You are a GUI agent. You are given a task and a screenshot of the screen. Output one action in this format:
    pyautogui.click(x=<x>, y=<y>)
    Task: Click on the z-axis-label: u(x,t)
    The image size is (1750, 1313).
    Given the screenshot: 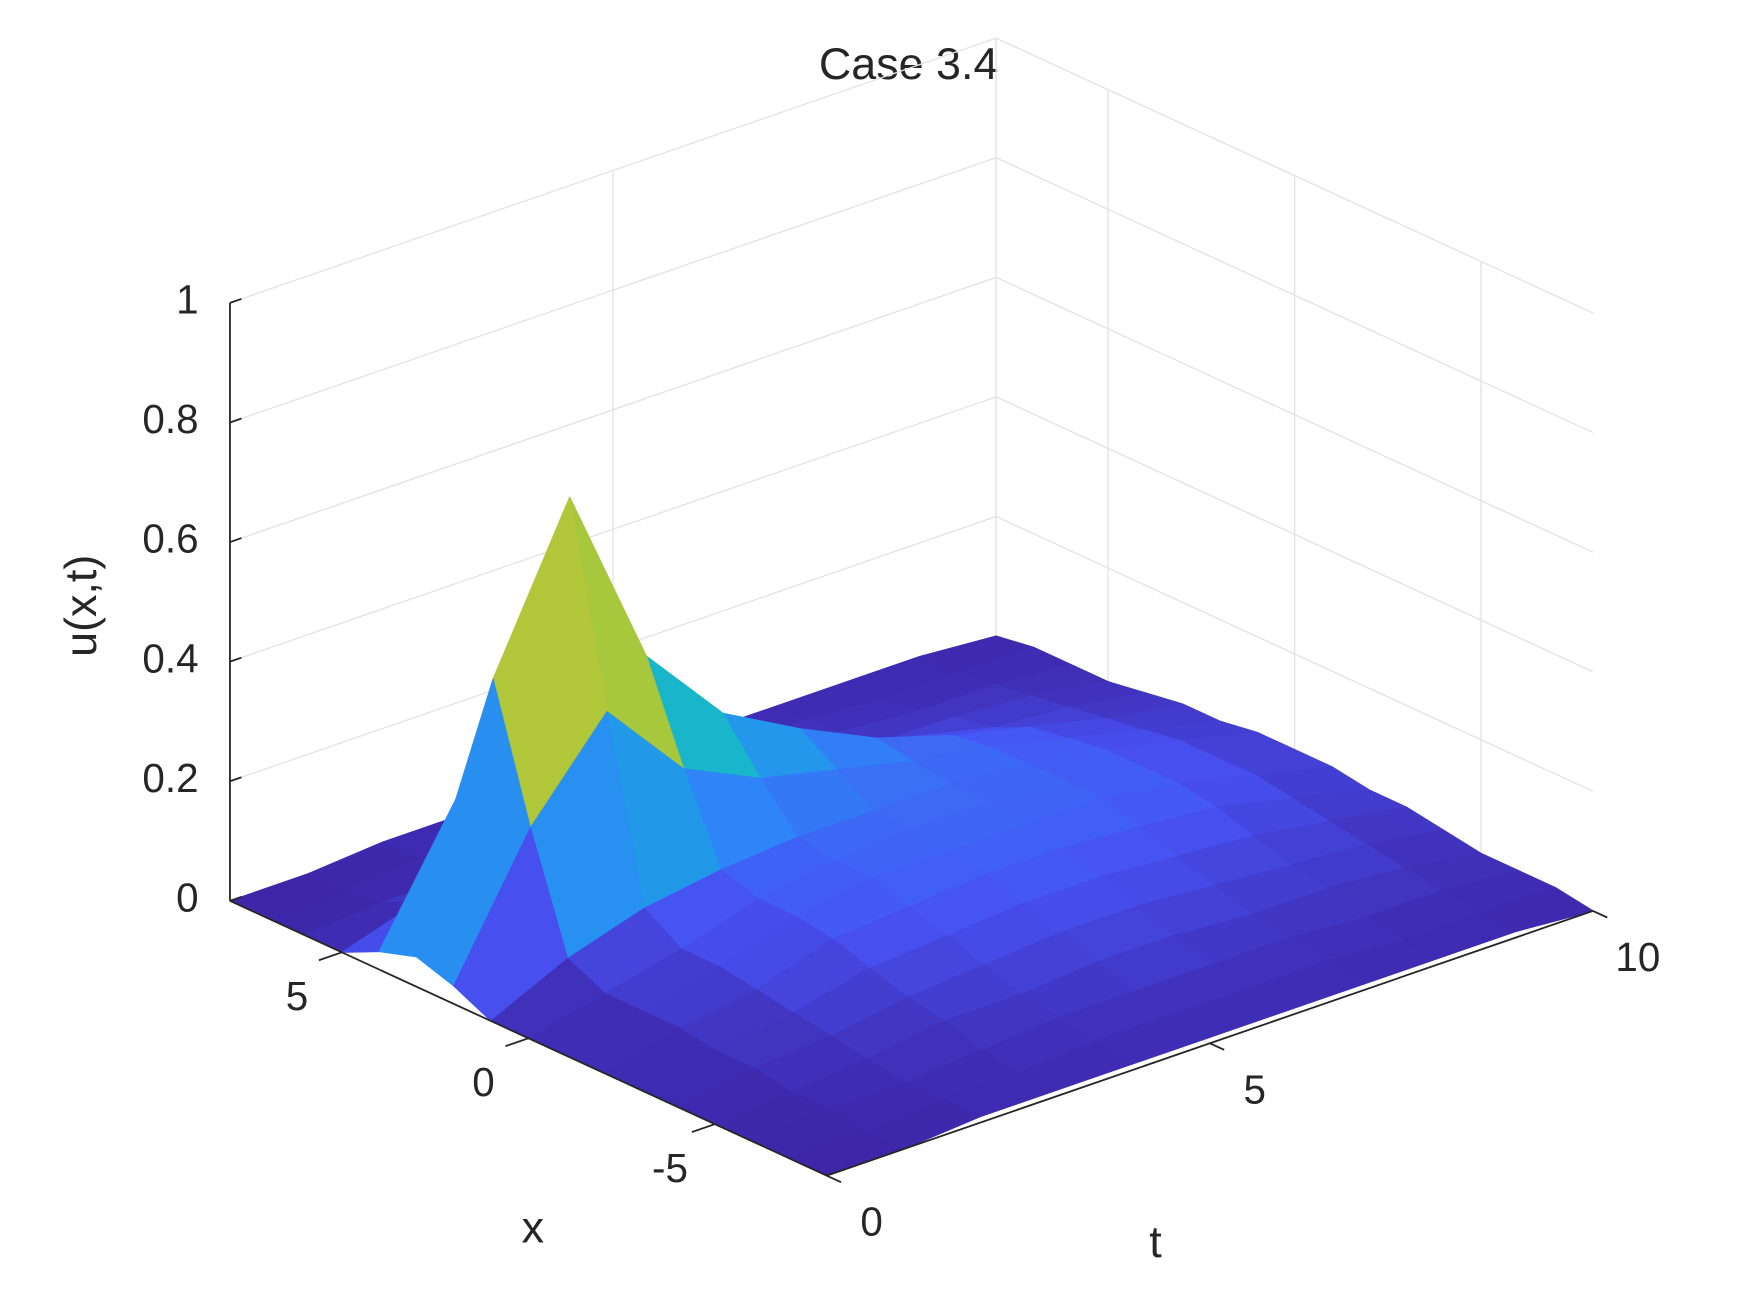 What is the action you would take?
    pyautogui.click(x=80, y=606)
    